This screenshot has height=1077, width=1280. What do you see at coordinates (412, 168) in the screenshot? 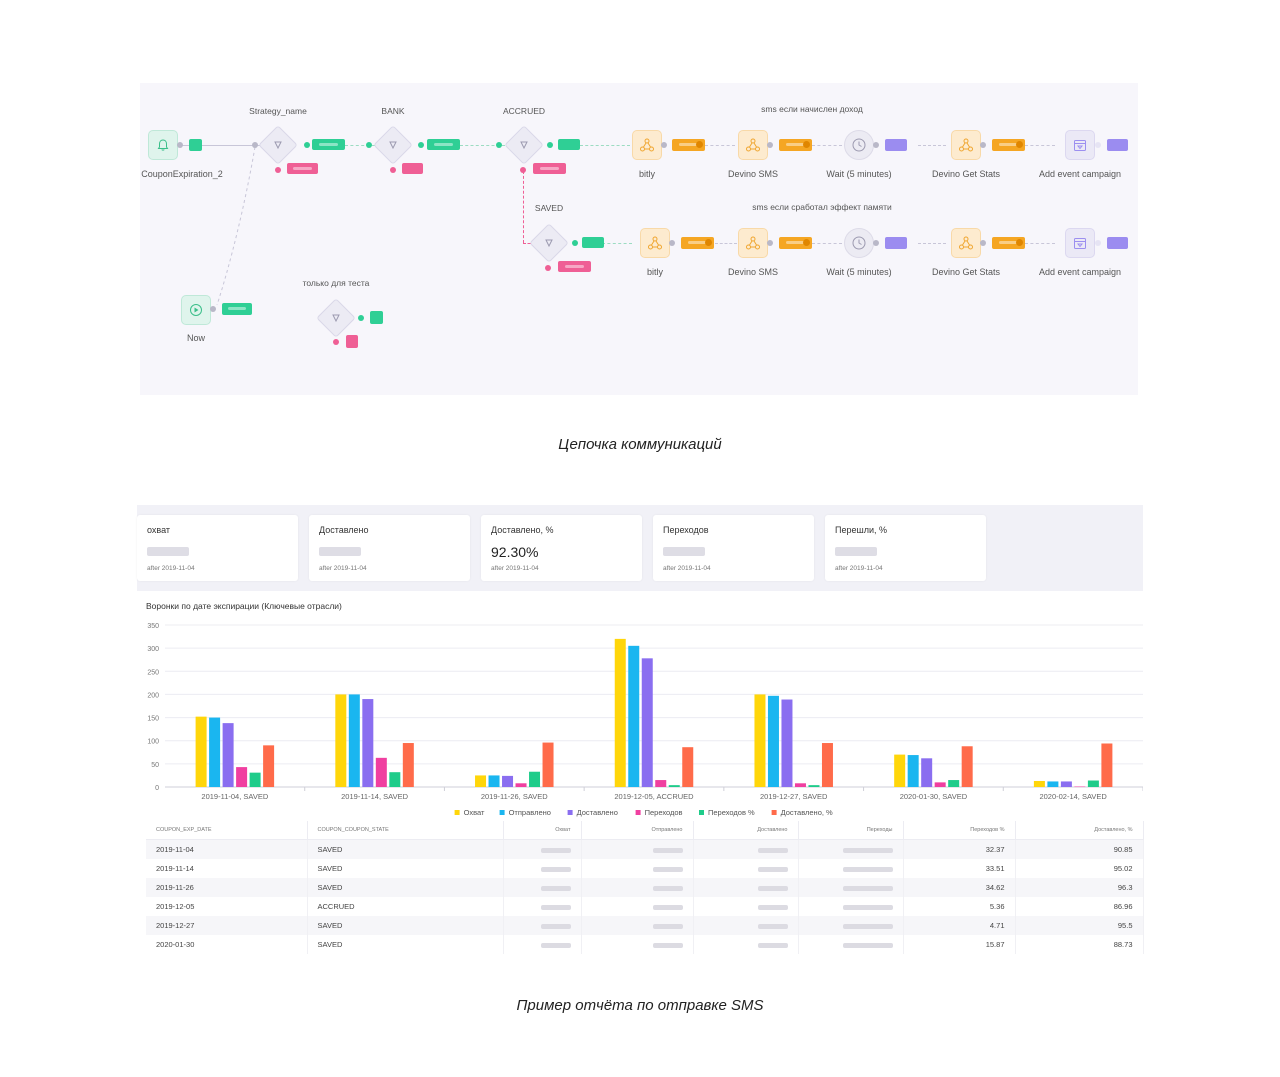
I see `bank-false-pill` at bounding box center [412, 168].